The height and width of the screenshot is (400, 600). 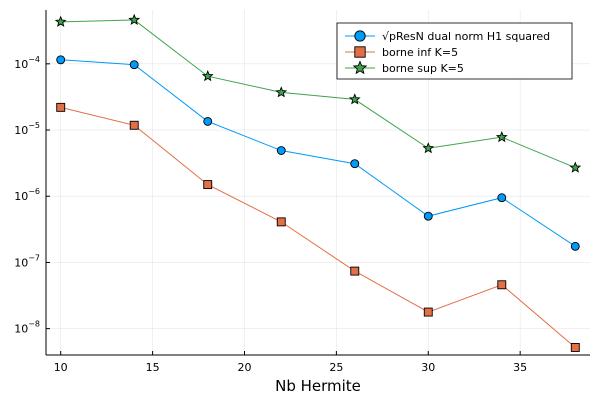 What do you see at coordinates (290, 362) in the screenshot?
I see `x-ticks: 10 15 20 25 30 35` at bounding box center [290, 362].